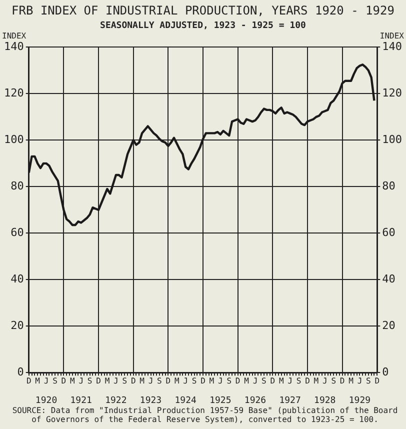 The image size is (406, 429). I want to click on x2-tick-label: 1920, so click(46, 401).